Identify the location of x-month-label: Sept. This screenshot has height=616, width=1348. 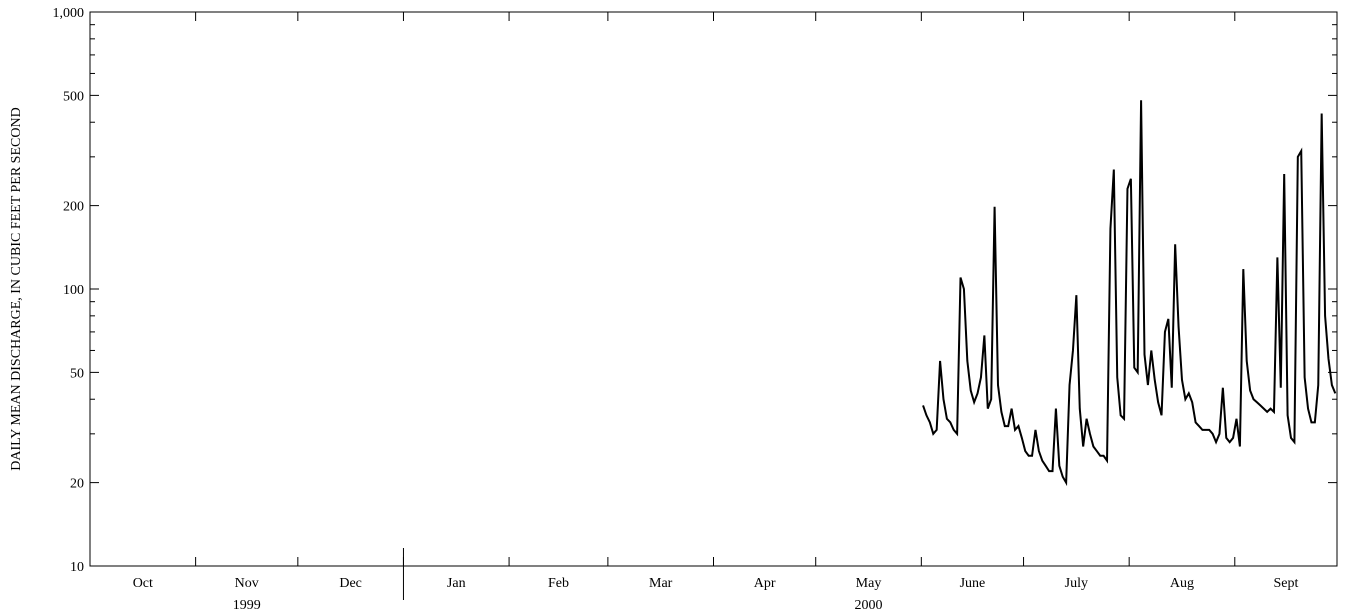
(1285, 583).